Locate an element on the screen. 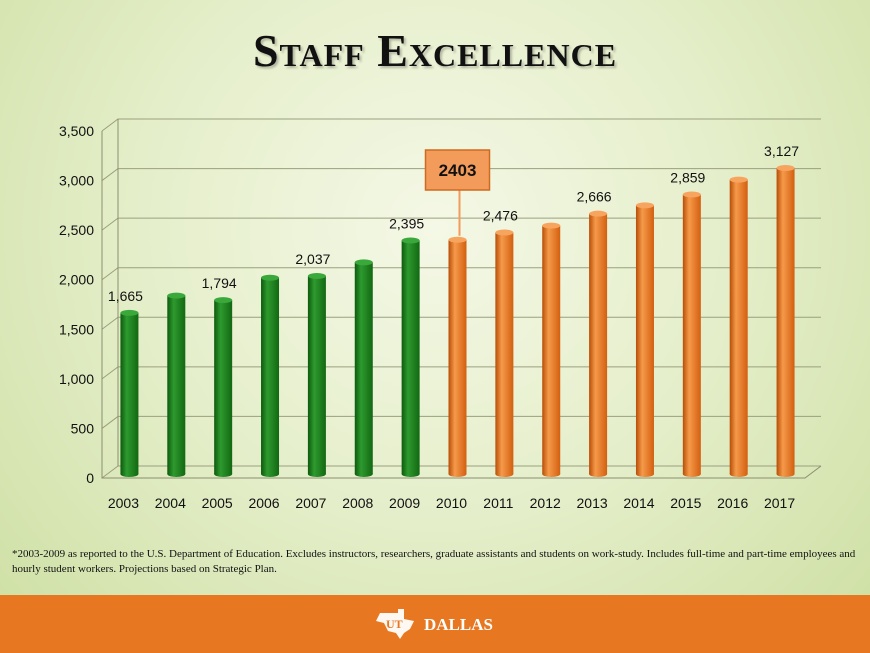 The height and width of the screenshot is (653, 870). x-tick-label: 2003 is located at coordinates (123, 503).